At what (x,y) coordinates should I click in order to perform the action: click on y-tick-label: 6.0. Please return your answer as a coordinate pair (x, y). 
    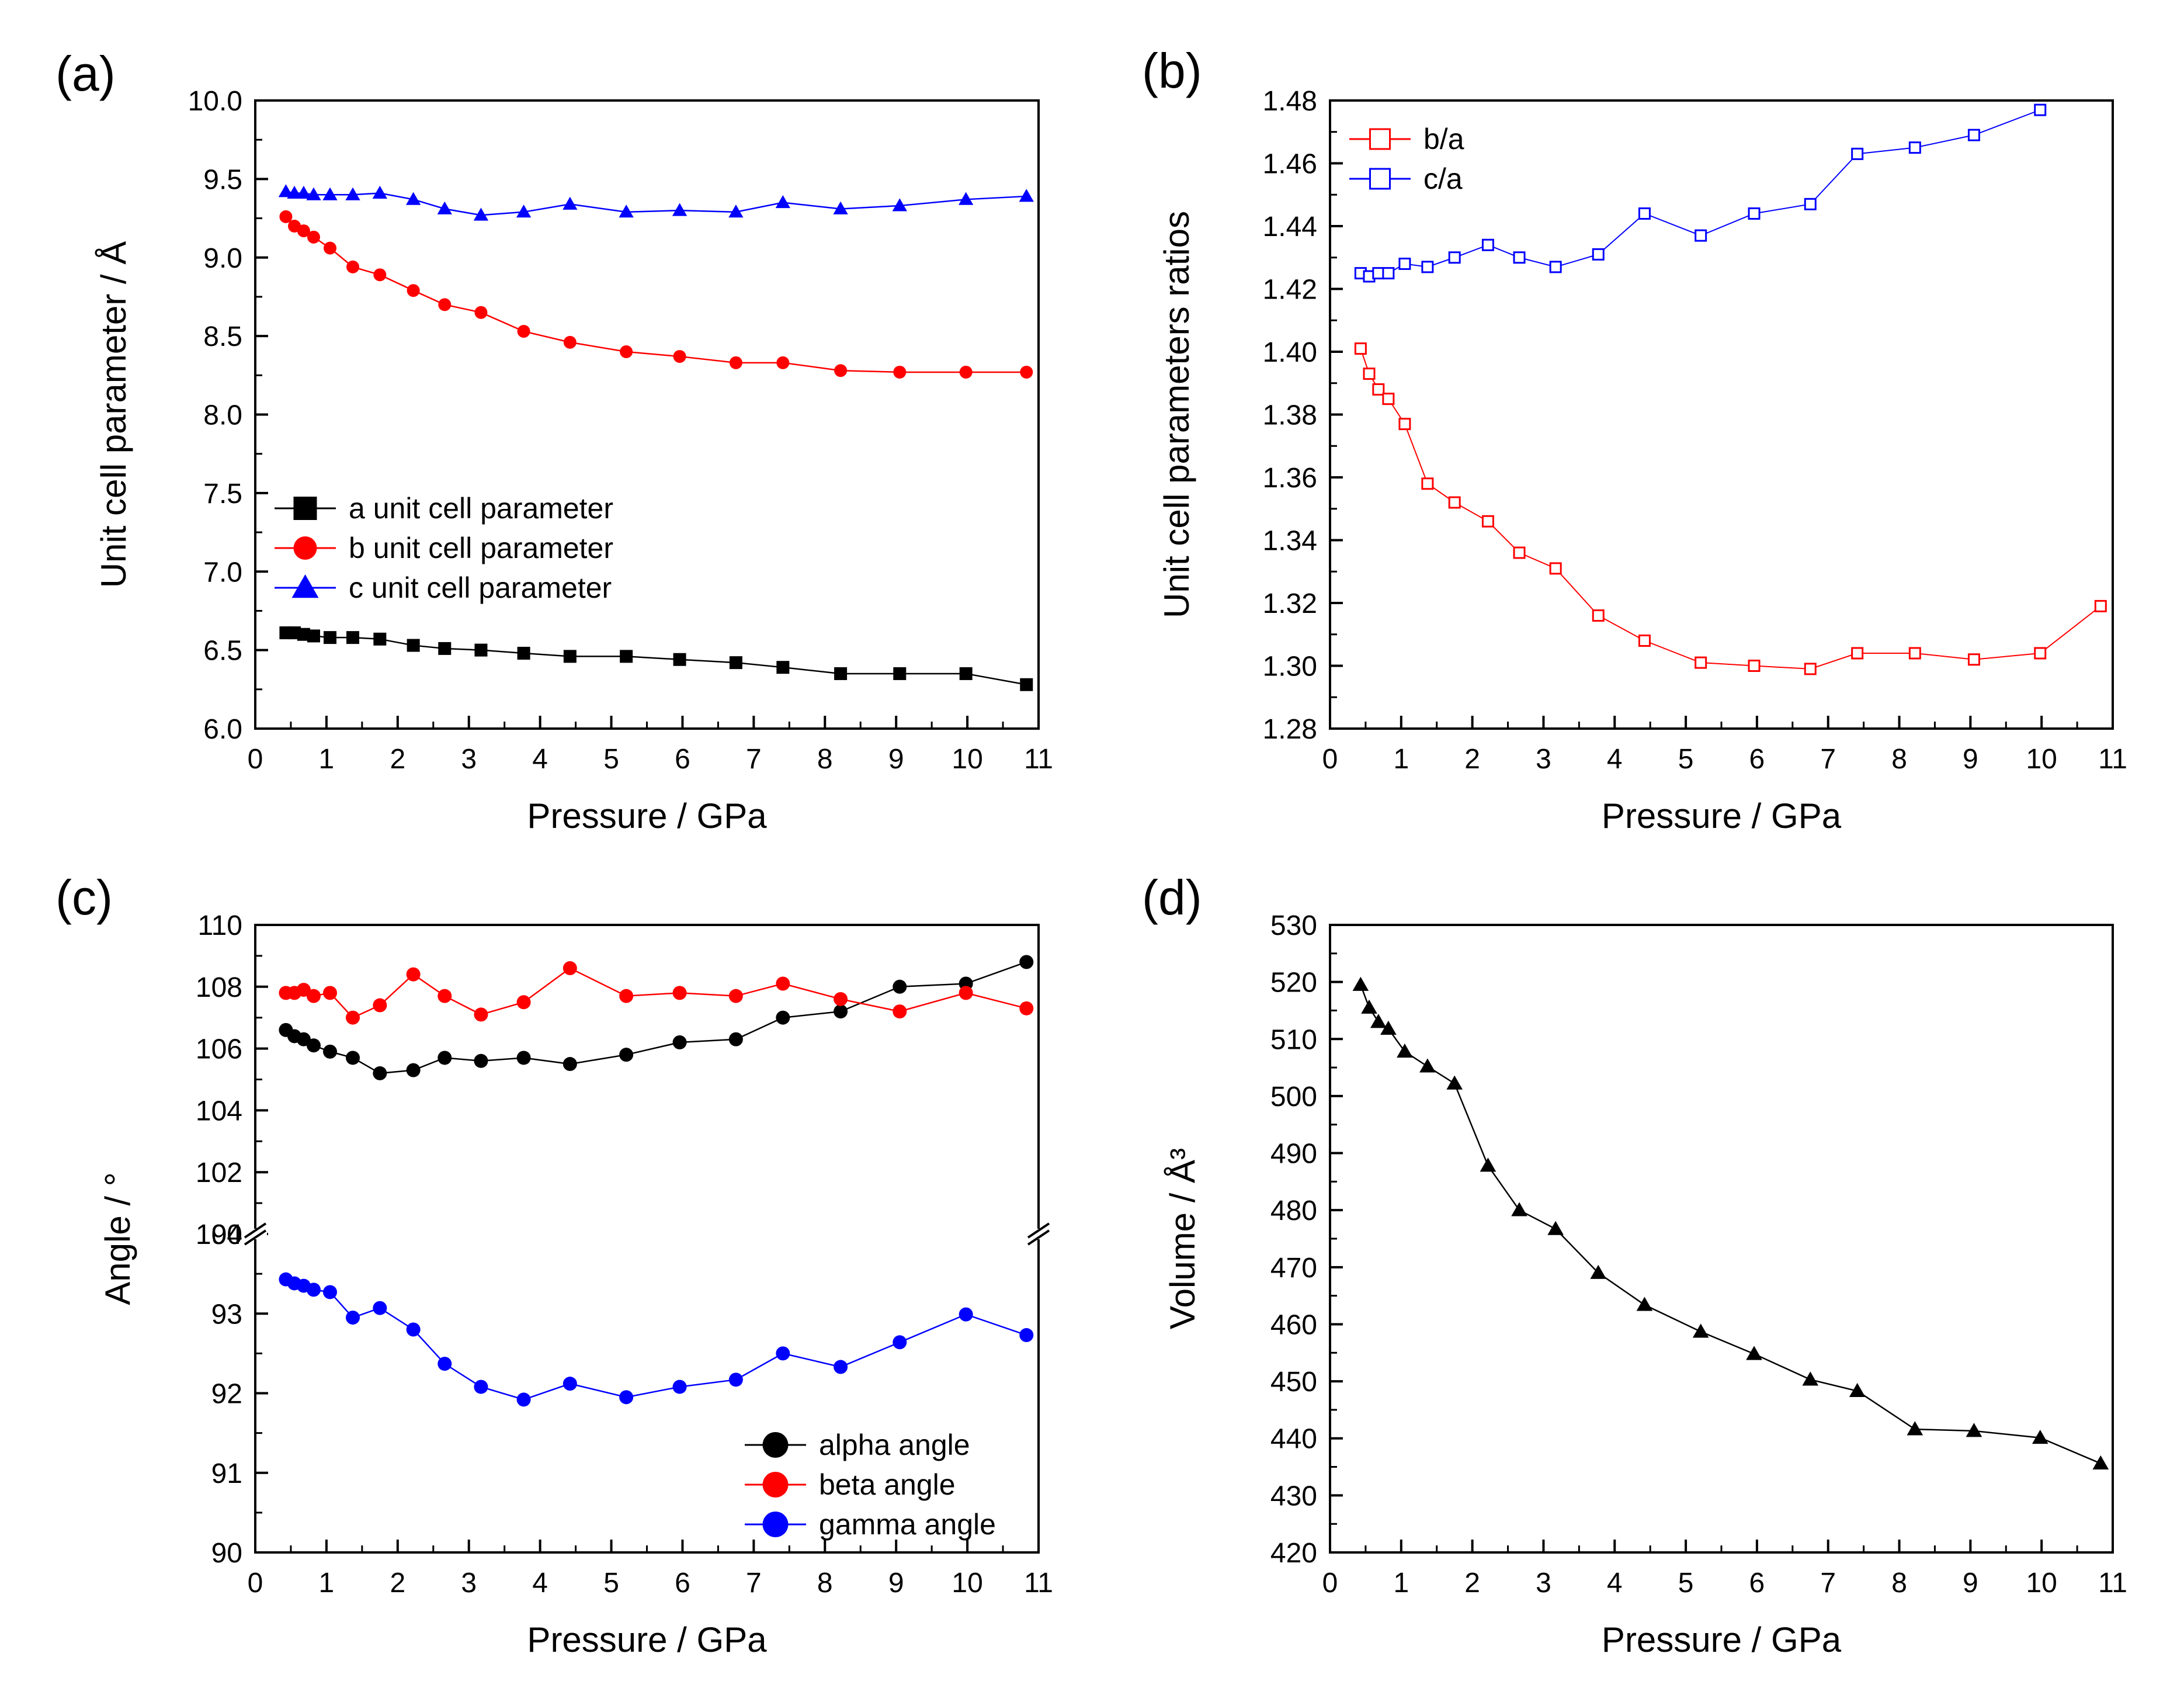
    Looking at the image, I should click on (222, 729).